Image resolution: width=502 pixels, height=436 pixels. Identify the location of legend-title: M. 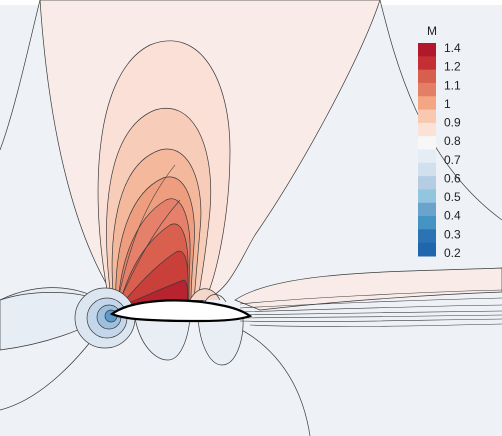
(432, 31).